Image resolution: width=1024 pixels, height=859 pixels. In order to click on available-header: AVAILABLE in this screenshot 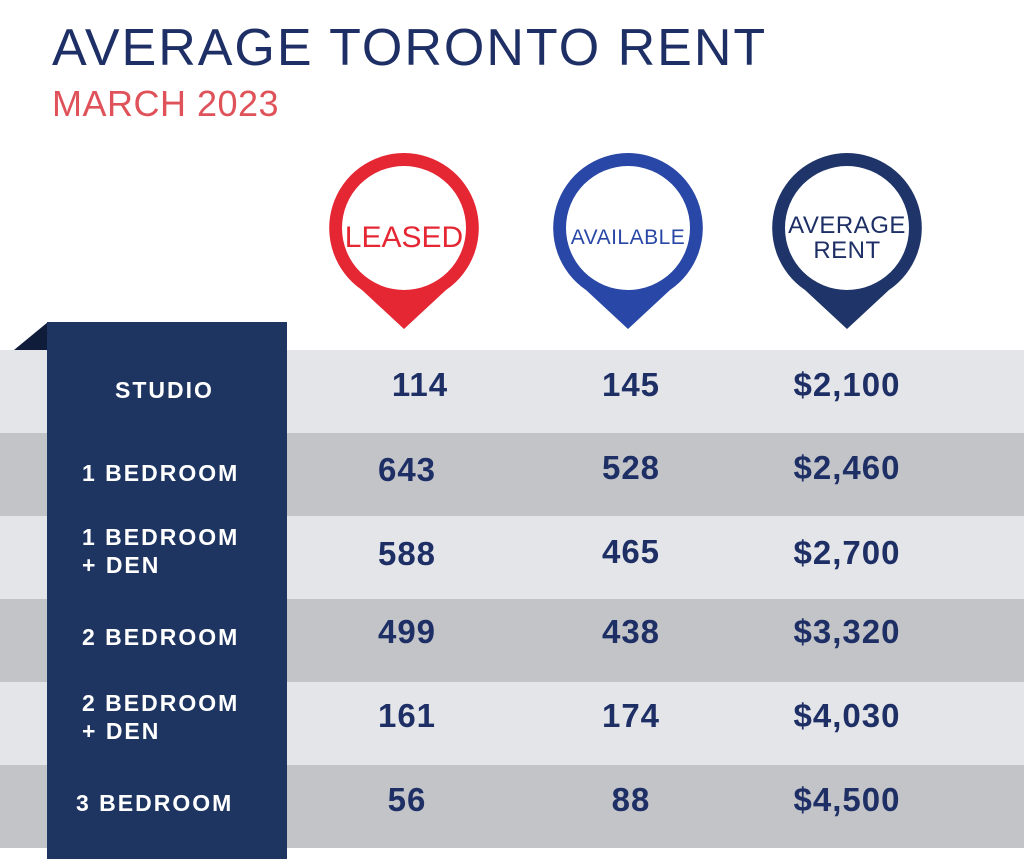, I will do `click(628, 238)`.